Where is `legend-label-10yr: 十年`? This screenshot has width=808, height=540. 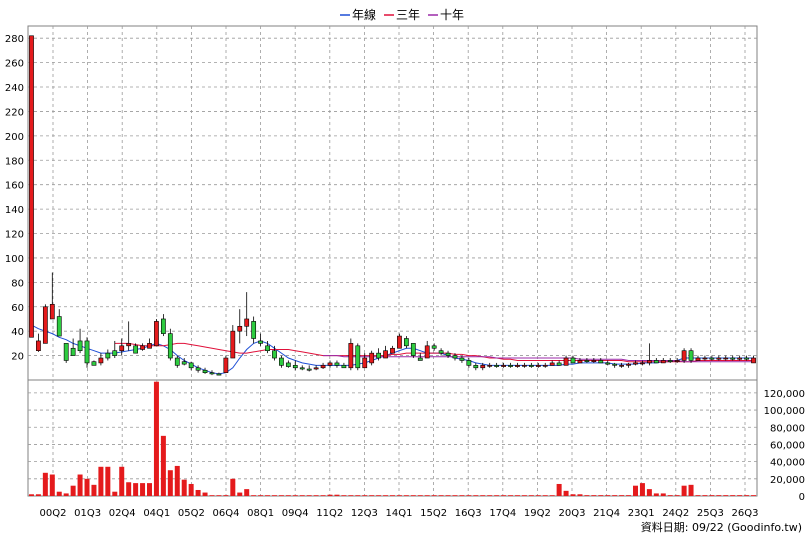
legend-label-10yr: 十年 is located at coordinates (452, 15).